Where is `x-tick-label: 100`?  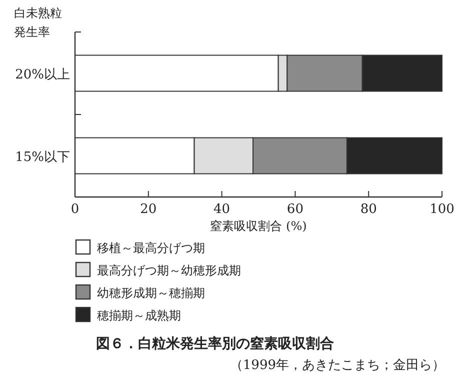 x-tick-label: 100 is located at coordinates (442, 209).